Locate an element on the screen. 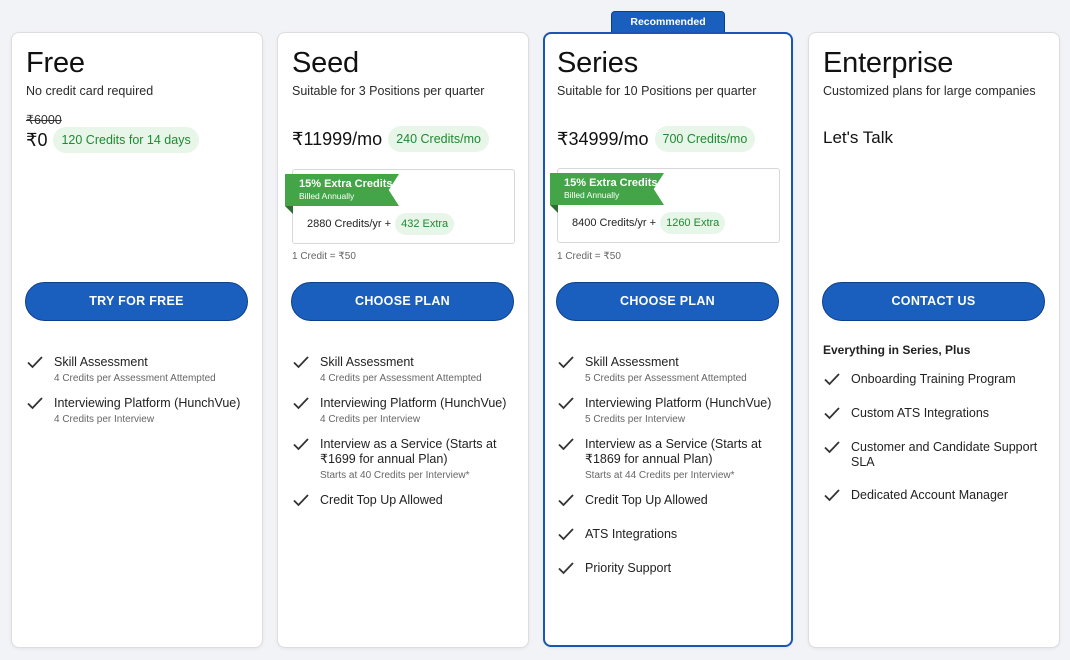 This screenshot has width=1070, height=660. lets-talk-text: Let's Talk is located at coordinates (858, 137).